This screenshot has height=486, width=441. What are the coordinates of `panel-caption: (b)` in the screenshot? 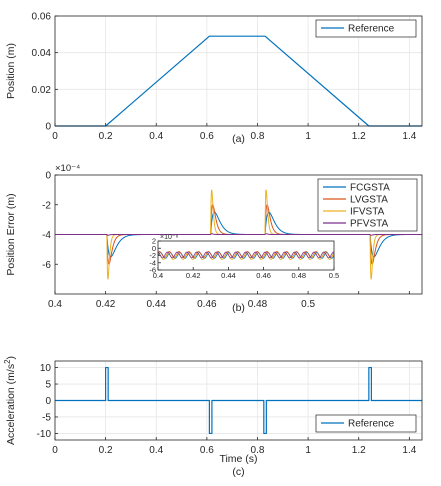 It's located at (238, 308).